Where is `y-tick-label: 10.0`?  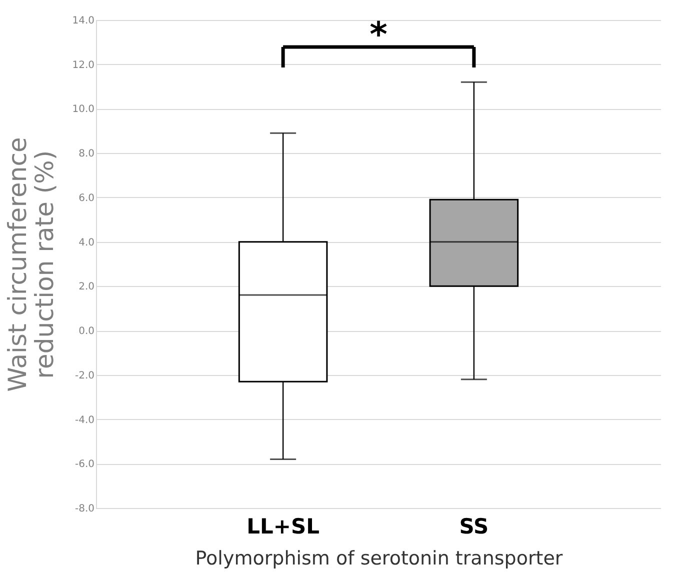 y-tick-label: 10.0 is located at coordinates (83, 110).